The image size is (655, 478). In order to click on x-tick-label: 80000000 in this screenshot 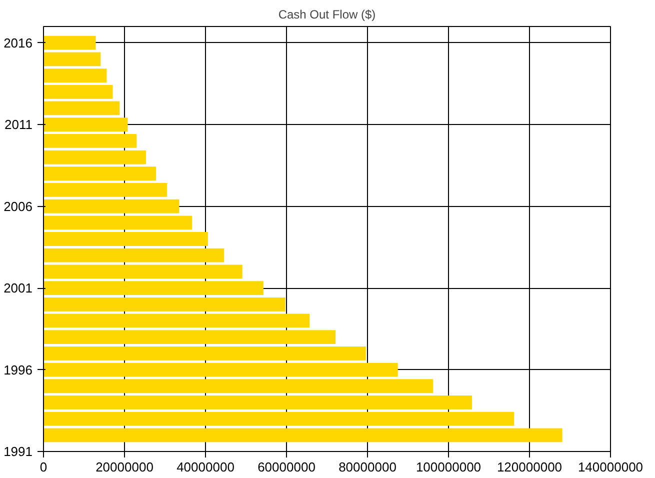, I will do `click(367, 467)`.